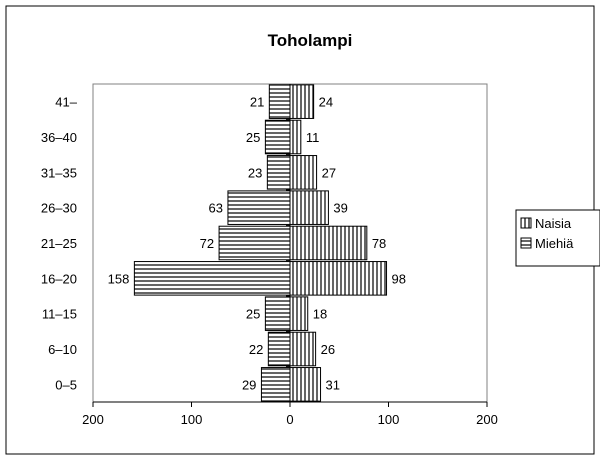 Image resolution: width=600 pixels, height=457 pixels. Describe the element at coordinates (207, 243) in the screenshot. I see `data-label: 72` at that location.